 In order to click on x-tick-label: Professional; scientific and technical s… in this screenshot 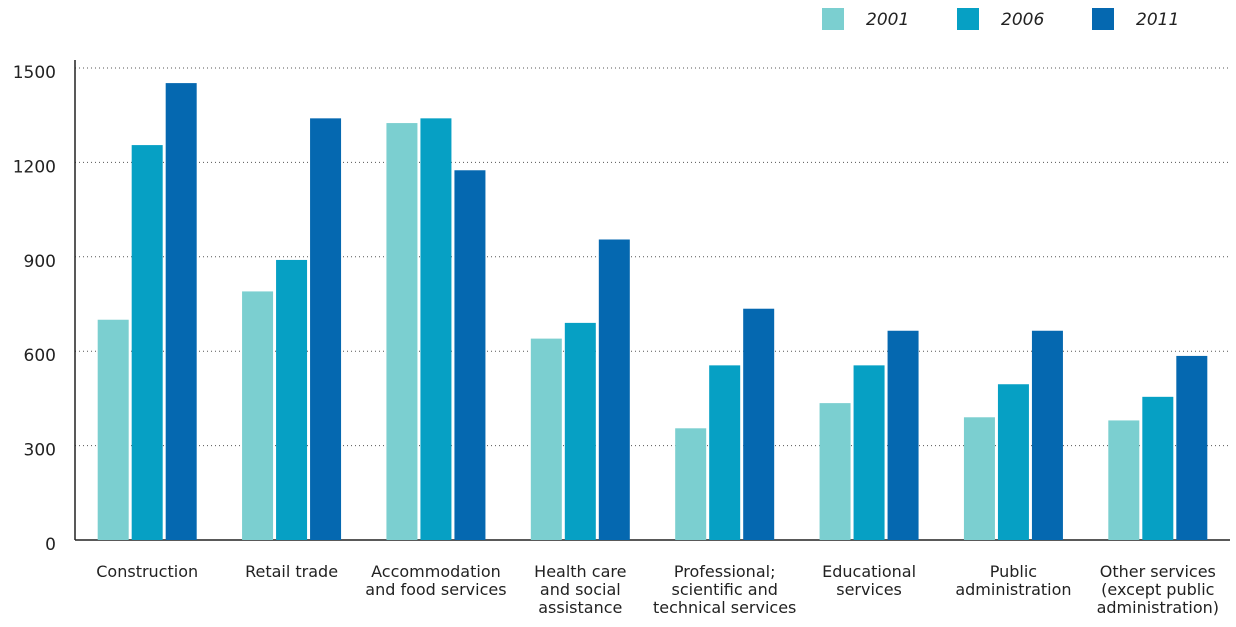, I will do `click(724, 589)`.